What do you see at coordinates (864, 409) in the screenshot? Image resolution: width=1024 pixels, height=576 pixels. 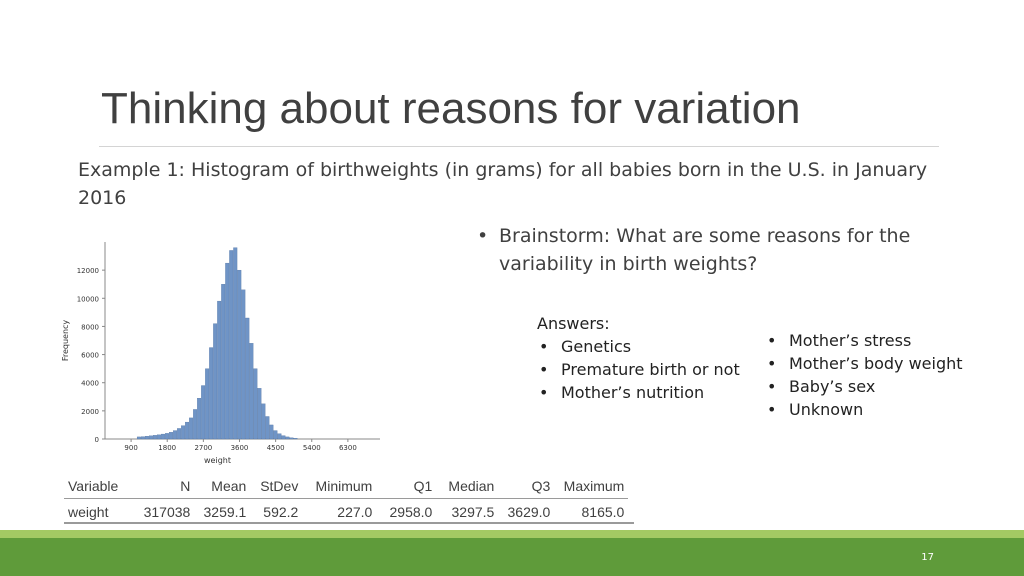 I see `answer-item: Unknown` at bounding box center [864, 409].